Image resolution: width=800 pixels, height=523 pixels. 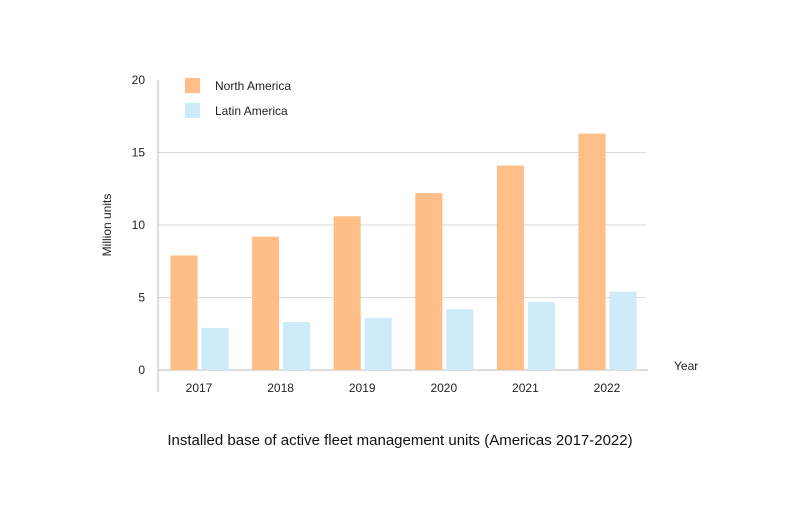 What do you see at coordinates (592, 251) in the screenshot?
I see `bar-north-america-2022` at bounding box center [592, 251].